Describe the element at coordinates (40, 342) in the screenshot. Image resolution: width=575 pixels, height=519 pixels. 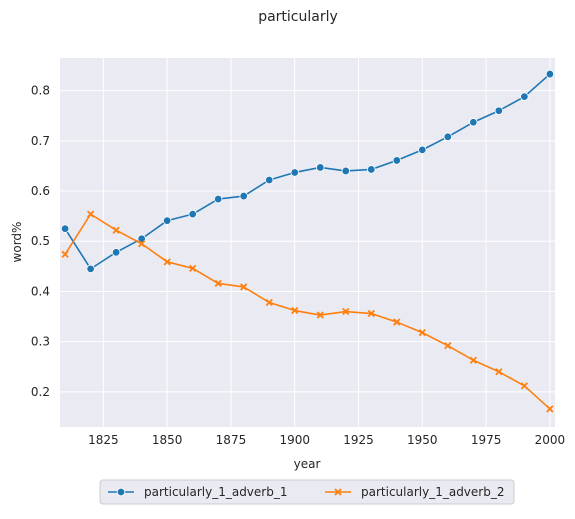
I see `y-tick-label: 0.3` at that location.